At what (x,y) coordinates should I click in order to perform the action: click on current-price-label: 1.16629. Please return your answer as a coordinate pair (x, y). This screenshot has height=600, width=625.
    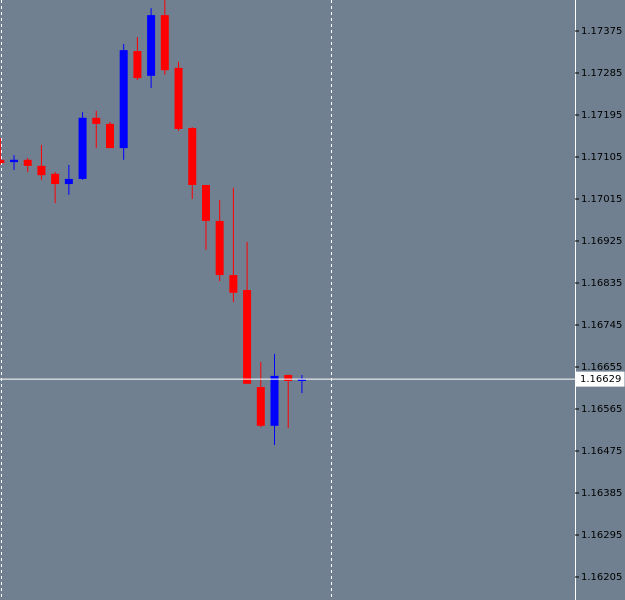
    Looking at the image, I should click on (600, 379).